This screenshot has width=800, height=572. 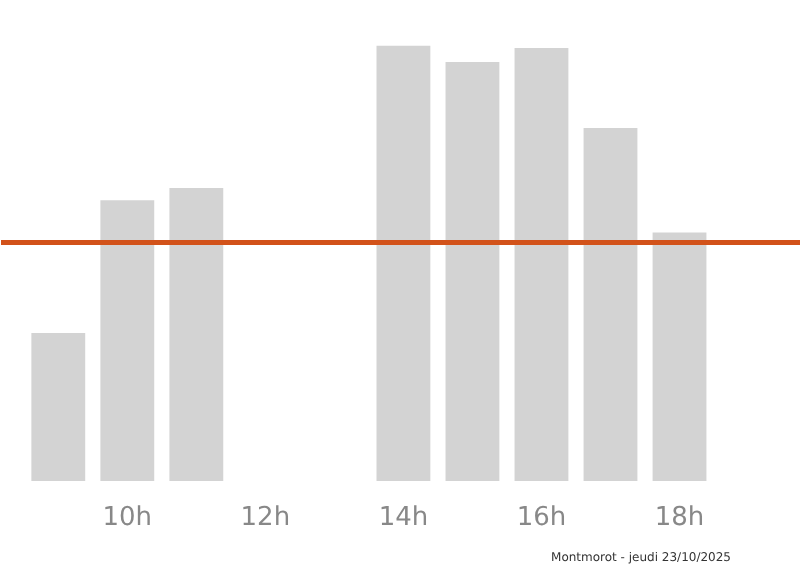 I want to click on x-tick-label: 14h, so click(x=403, y=518).